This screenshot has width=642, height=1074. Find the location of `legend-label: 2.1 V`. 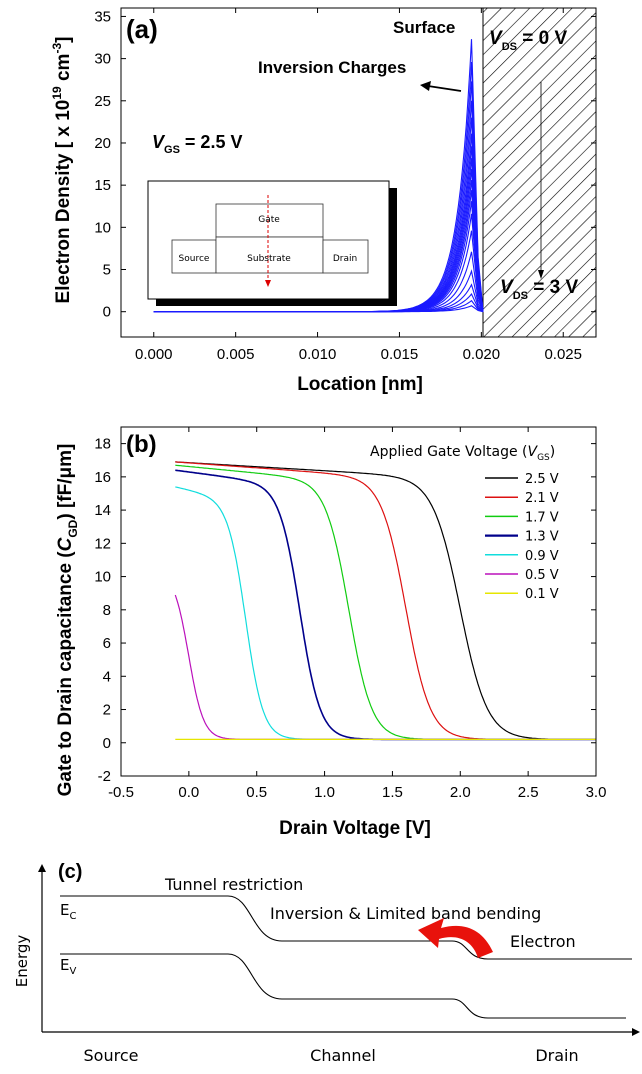

legend-label: 2.1 V is located at coordinates (542, 498).